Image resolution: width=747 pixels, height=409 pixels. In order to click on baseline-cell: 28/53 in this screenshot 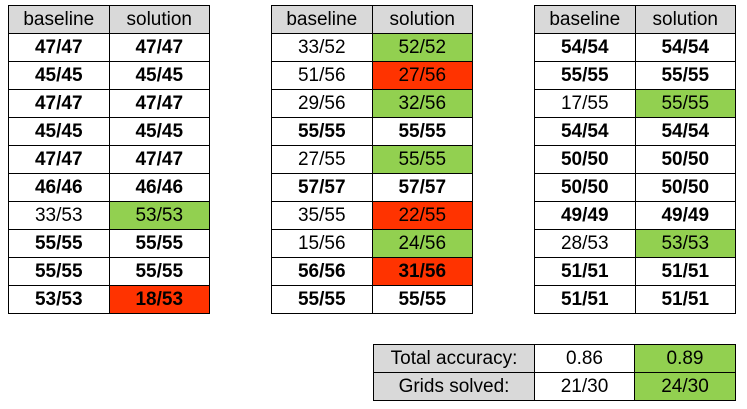, I will do `click(585, 243)`.